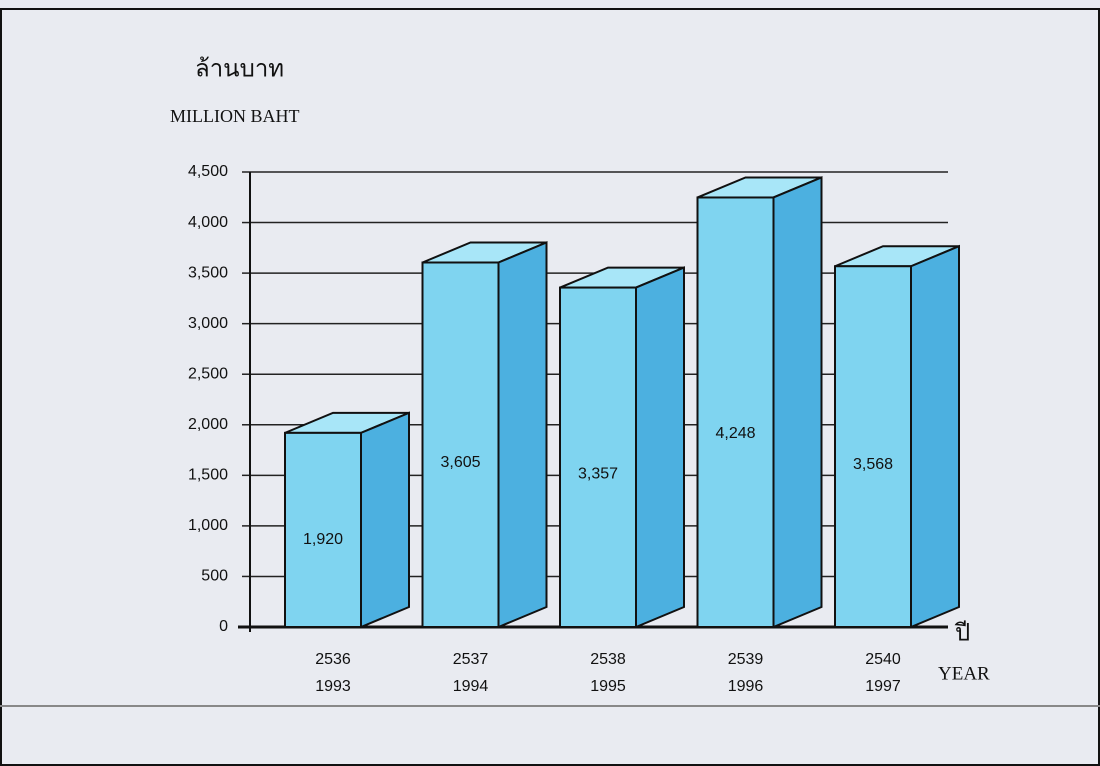  Describe the element at coordinates (208, 272) in the screenshot. I see `y-tick-label: 3,500` at that location.